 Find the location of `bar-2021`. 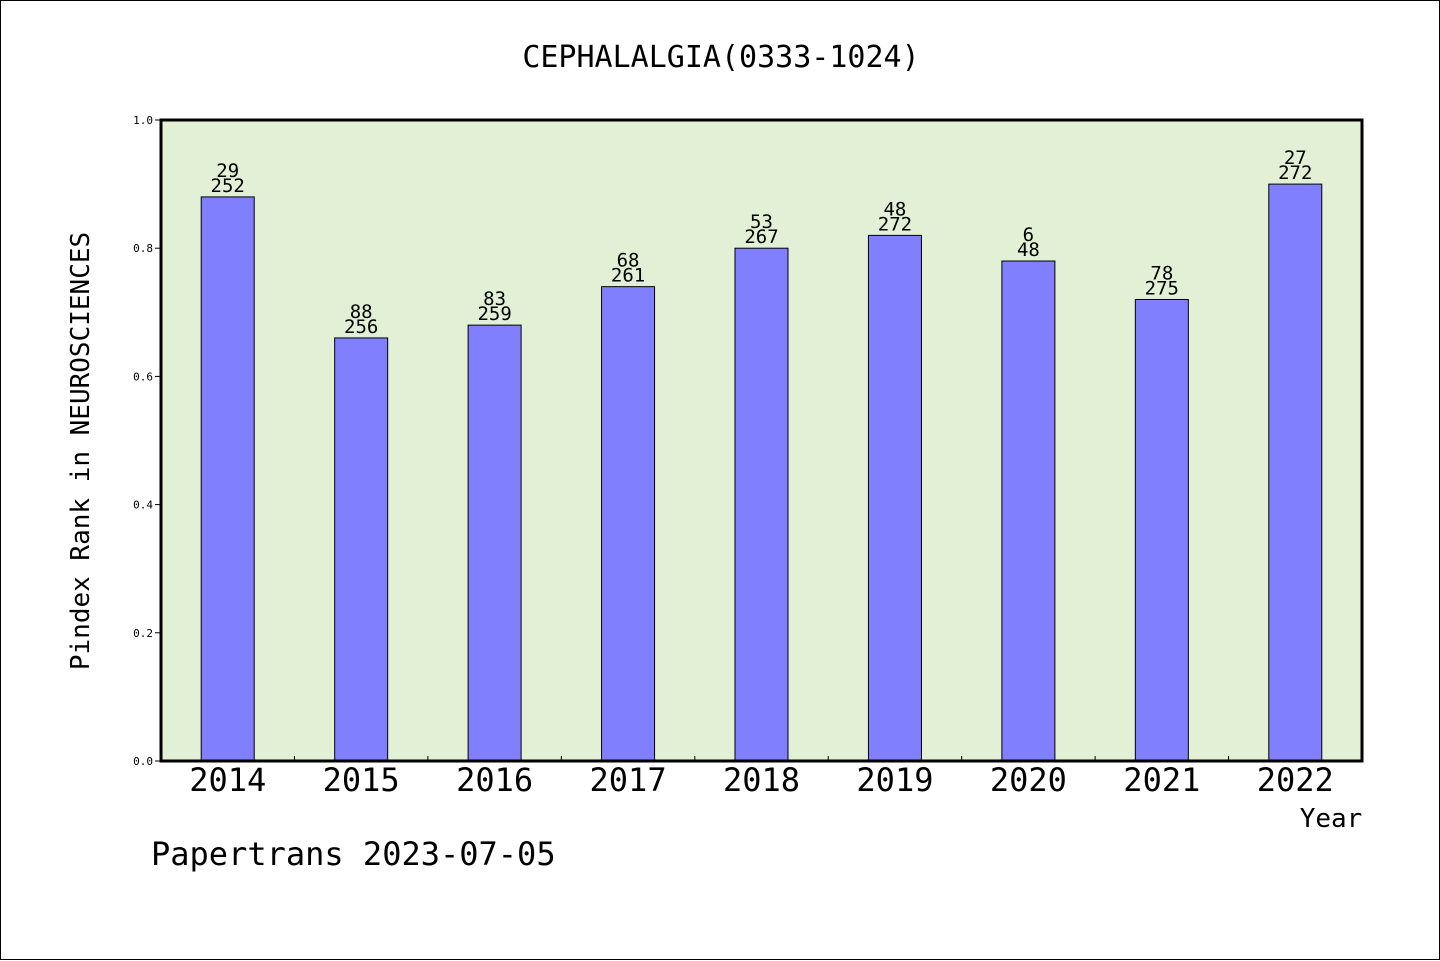

bar-2021 is located at coordinates (1161, 530).